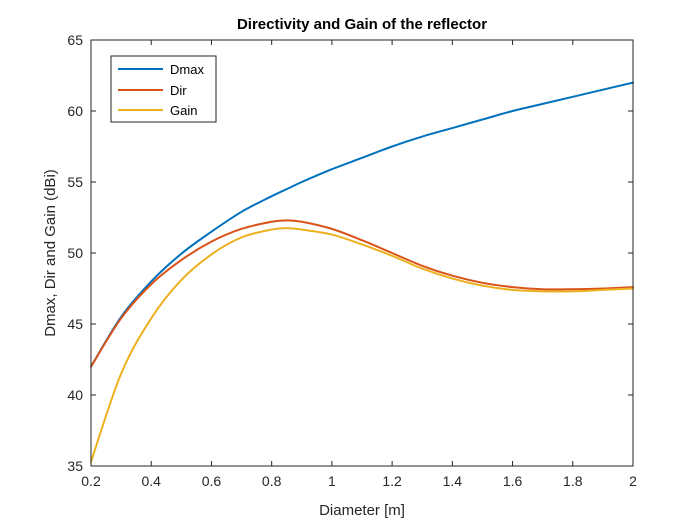 This screenshot has height=525, width=700. What do you see at coordinates (573, 481) in the screenshot?
I see `x-tick-label: 1.8` at bounding box center [573, 481].